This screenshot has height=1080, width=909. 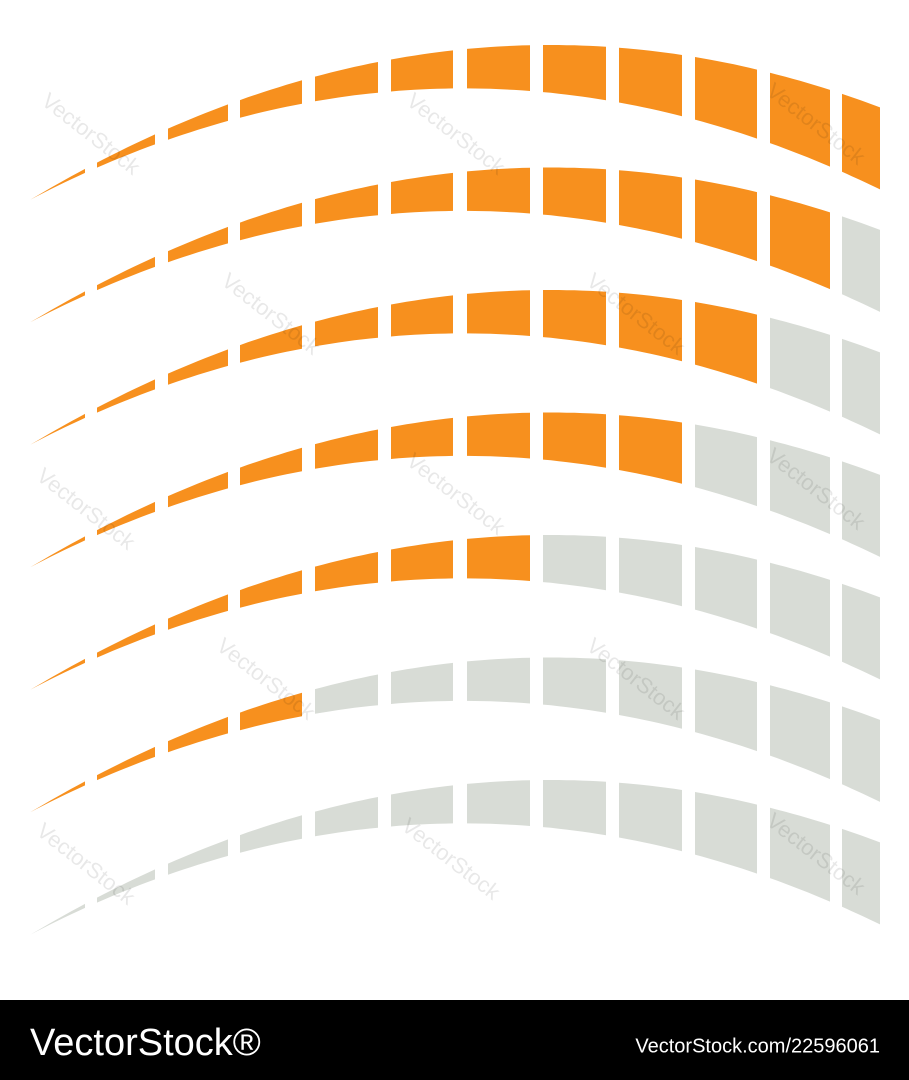 What do you see at coordinates (145, 1043) in the screenshot?
I see `footer-logo: VectorStock®` at bounding box center [145, 1043].